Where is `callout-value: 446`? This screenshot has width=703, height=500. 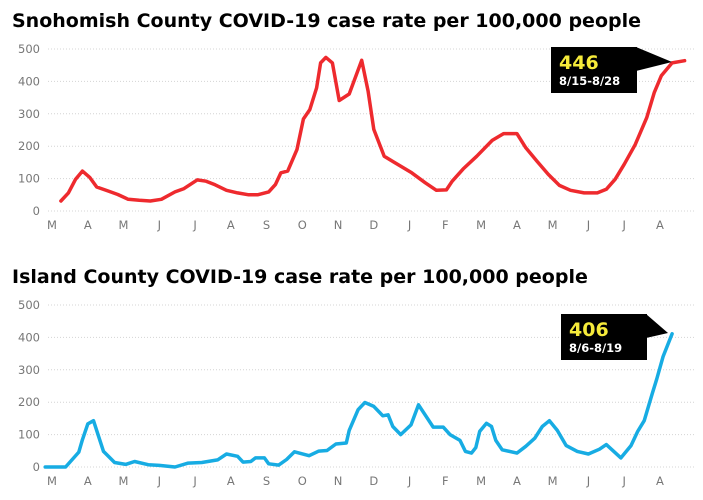
callout-value: 446 is located at coordinates (579, 63).